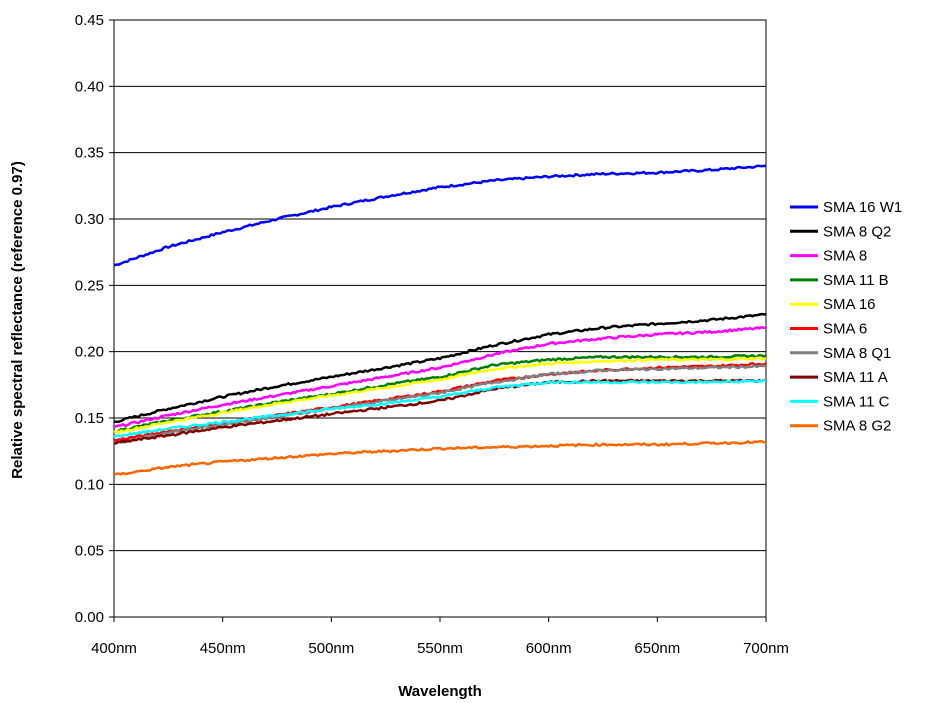 This screenshot has height=703, width=934. Describe the element at coordinates (857, 353) in the screenshot. I see `legend-label: SMA 8 Q1` at that location.